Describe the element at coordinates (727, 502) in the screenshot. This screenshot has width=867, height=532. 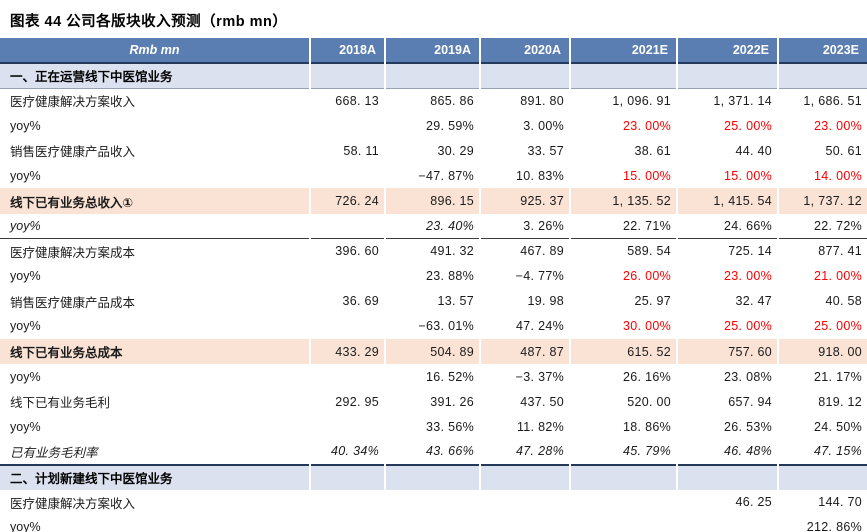
I see `value-cell: 46. 25` at that location.